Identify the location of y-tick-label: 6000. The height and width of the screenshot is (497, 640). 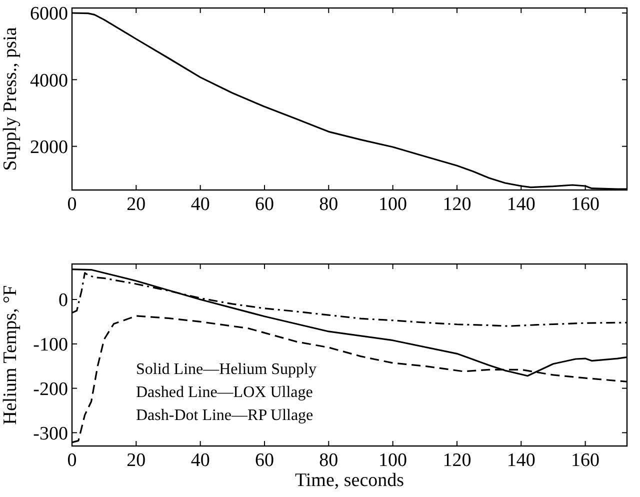
(49, 14).